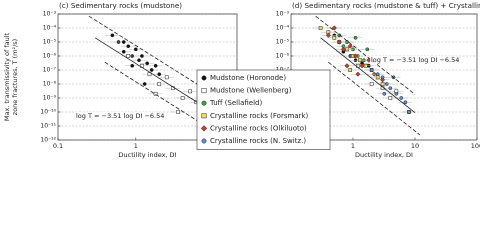  What do you see at coordinates (50, 98) in the screenshot?
I see `y-tick-label: 10⁻⁹` at bounding box center [50, 98].